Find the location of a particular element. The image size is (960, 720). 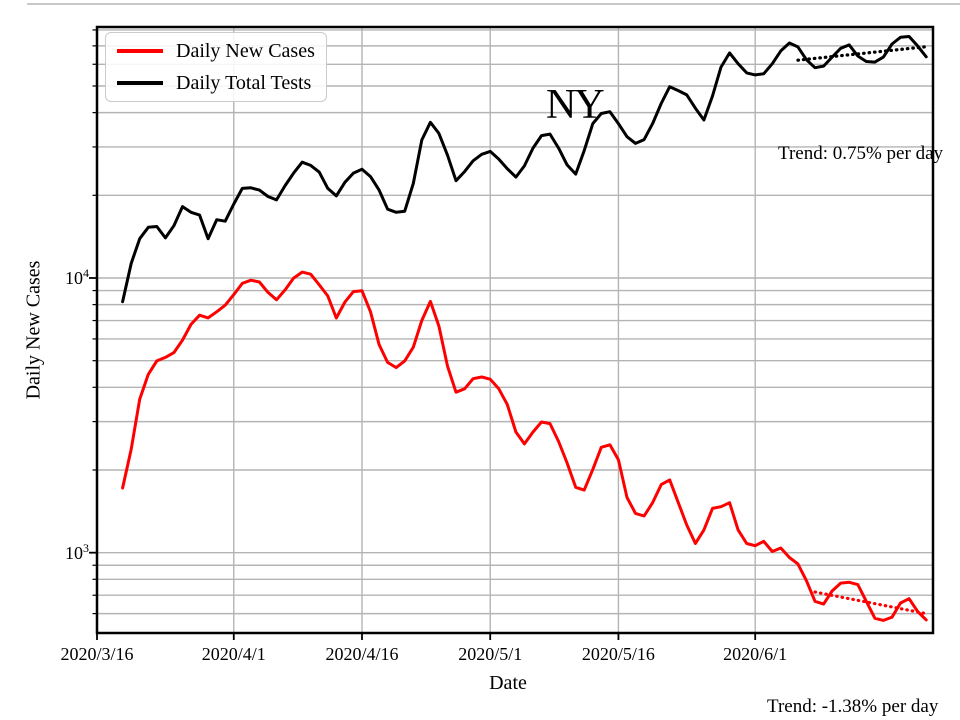

legend-label: Daily New Cases is located at coordinates (245, 51).